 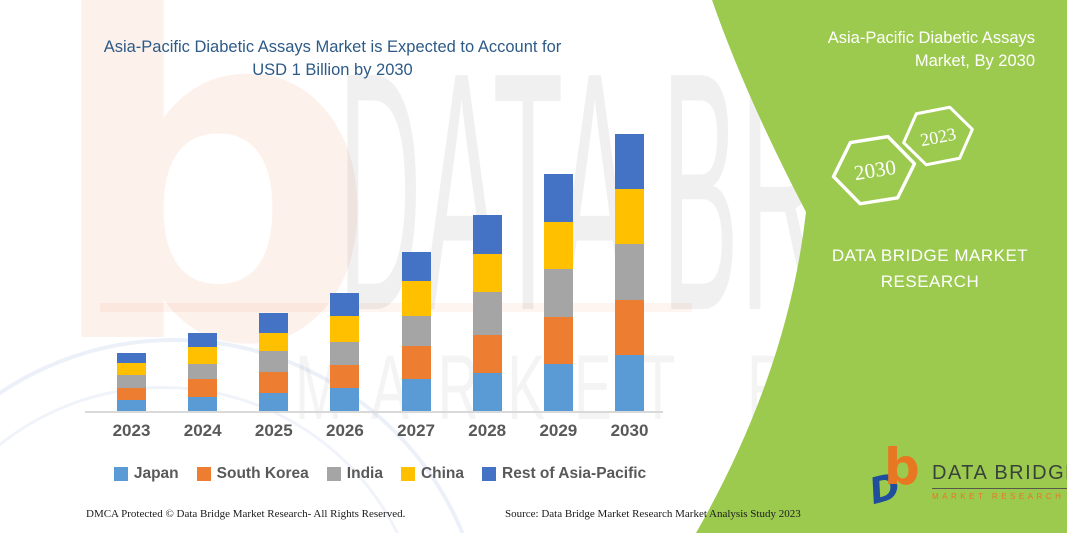 I want to click on hexagon-2030-outline, so click(x=874, y=170).